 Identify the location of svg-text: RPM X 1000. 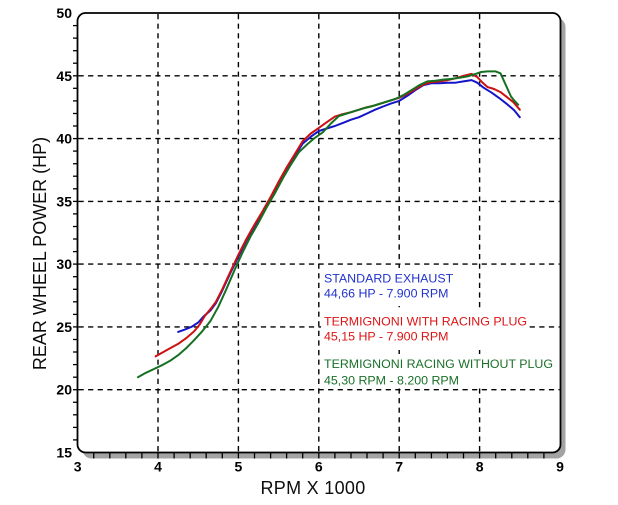
(312, 488).